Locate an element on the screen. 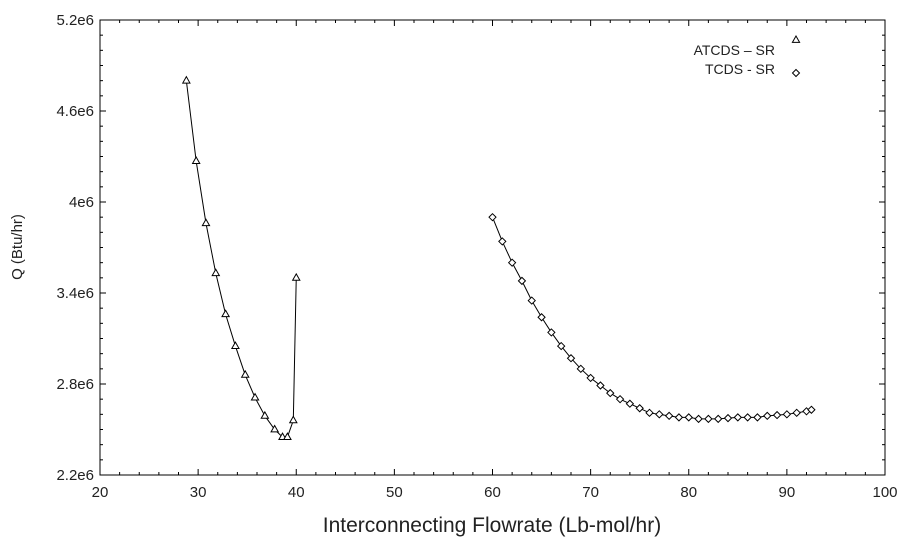 The width and height of the screenshot is (902, 542). x-tick-label: 20 is located at coordinates (100, 492).